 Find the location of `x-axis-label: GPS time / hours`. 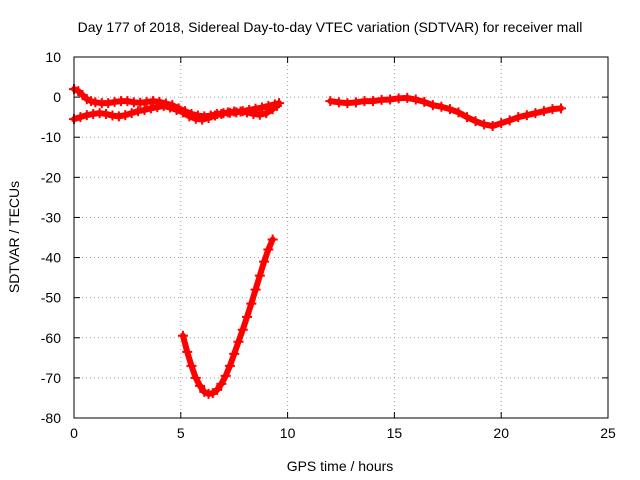

x-axis-label: GPS time / hours is located at coordinates (340, 466).